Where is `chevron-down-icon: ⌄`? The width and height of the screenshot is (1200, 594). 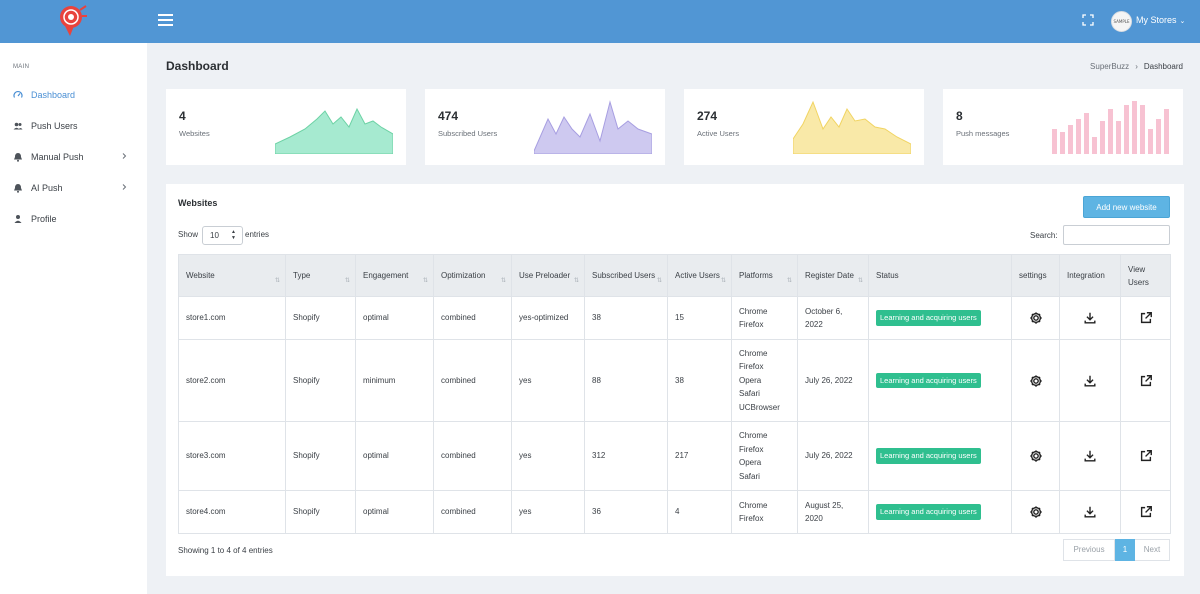
chevron-down-icon: ⌄ is located at coordinates (1182, 21).